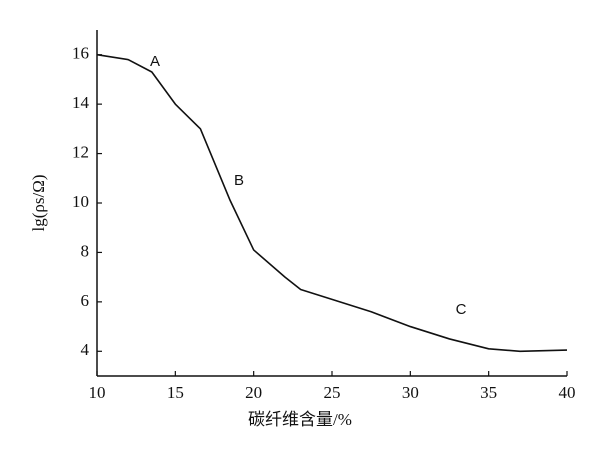 This screenshot has width=607, height=451. I want to click on x-tick-label: 25, so click(332, 392).